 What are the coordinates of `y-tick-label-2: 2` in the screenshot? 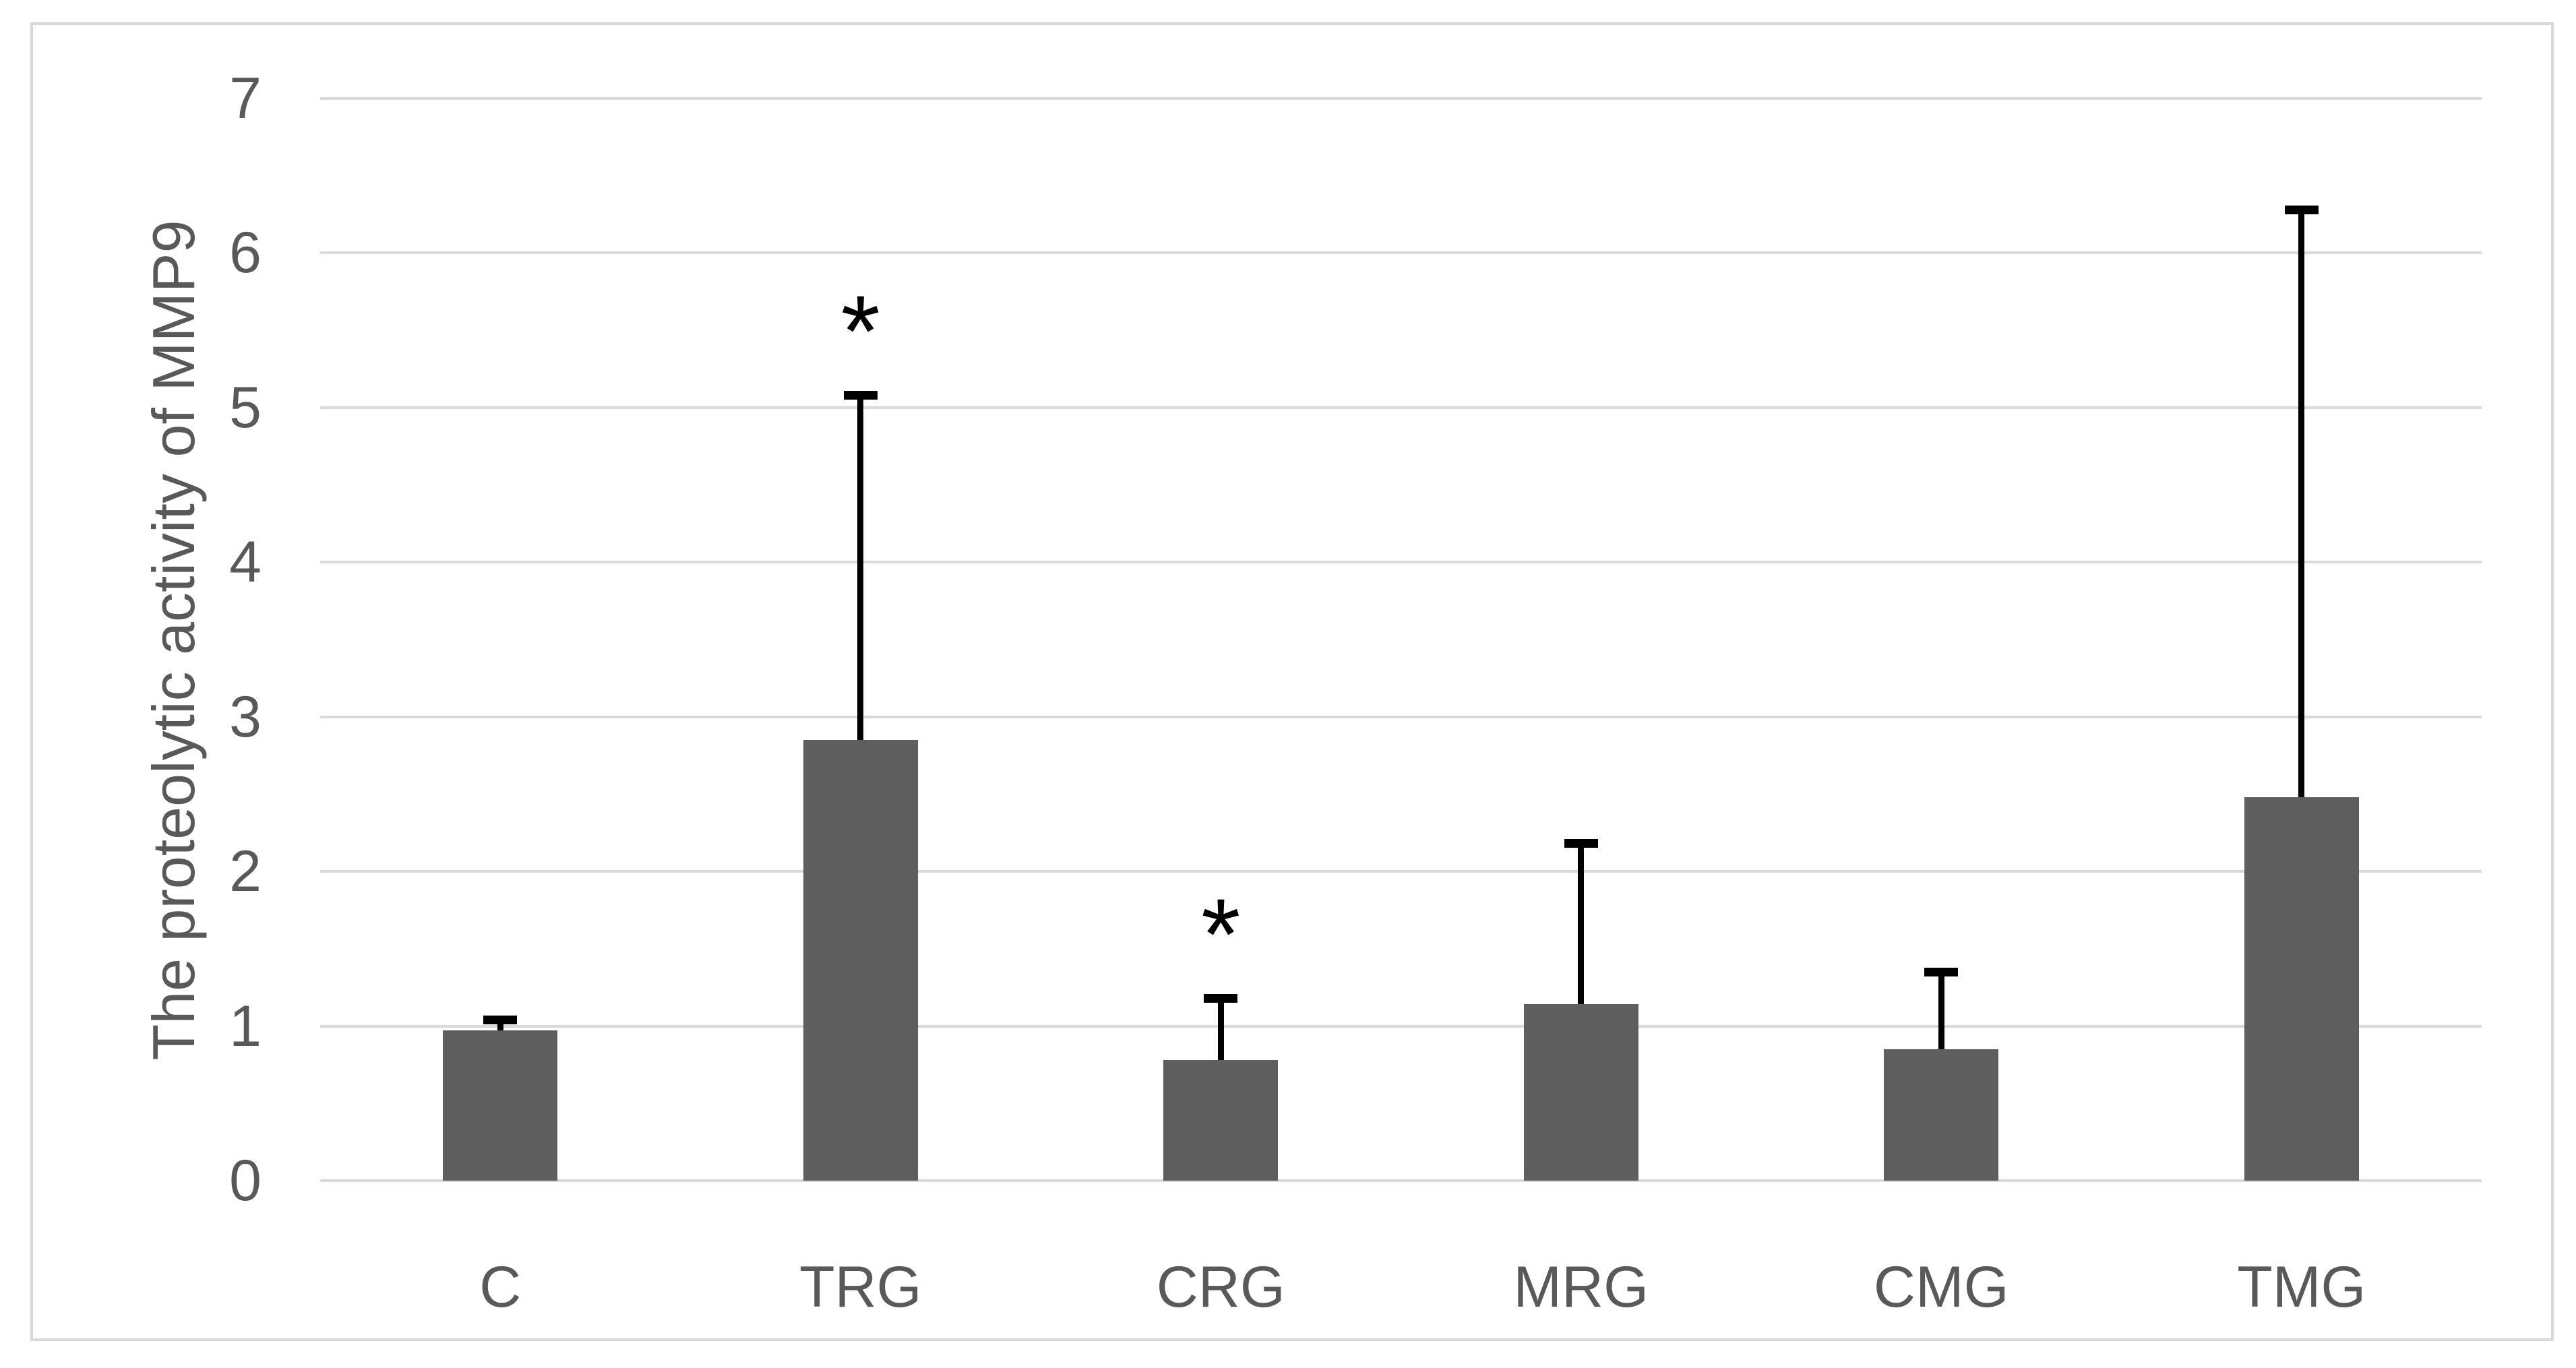 It's located at (246, 871).